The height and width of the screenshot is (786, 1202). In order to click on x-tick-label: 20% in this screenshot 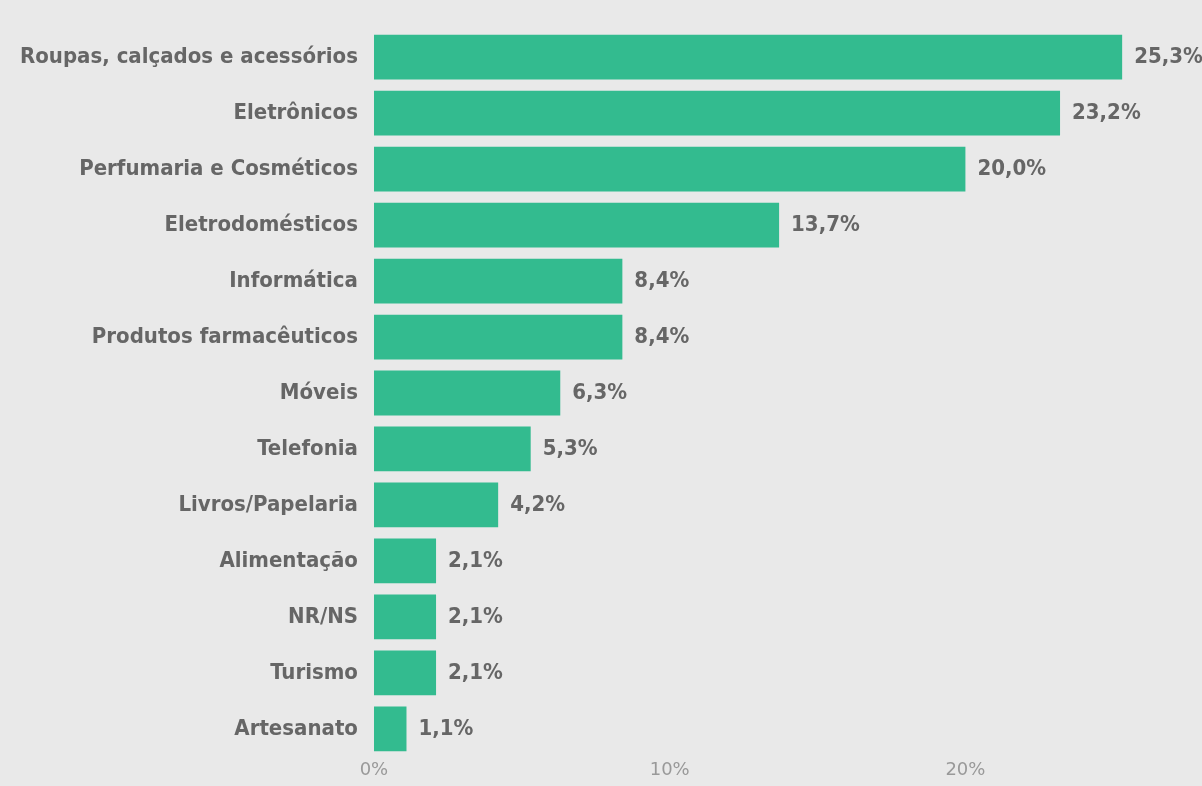, I will do `click(965, 769)`.